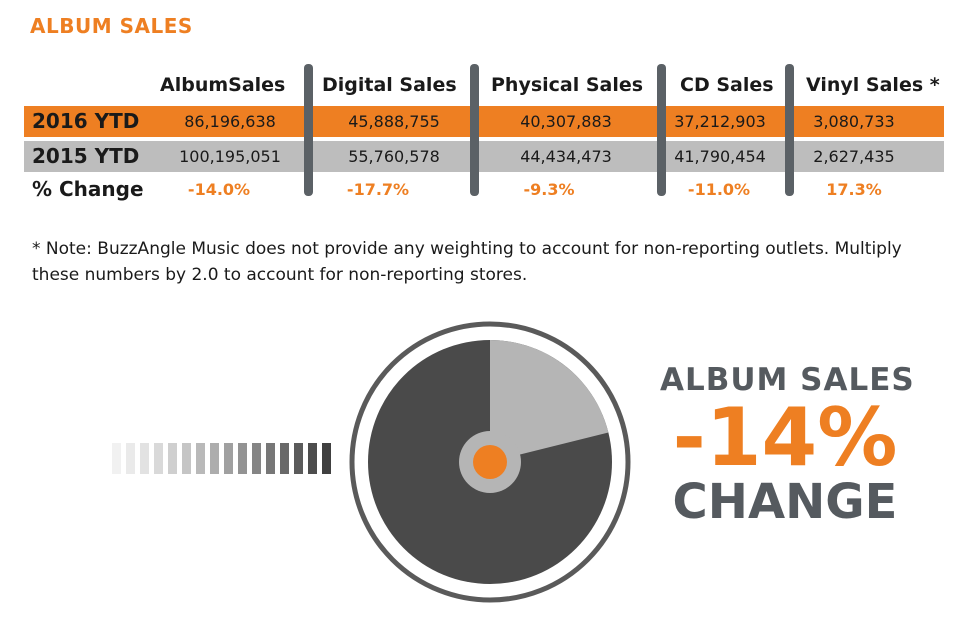  I want to click on cell-change-album: -14.0%, so click(219, 189).